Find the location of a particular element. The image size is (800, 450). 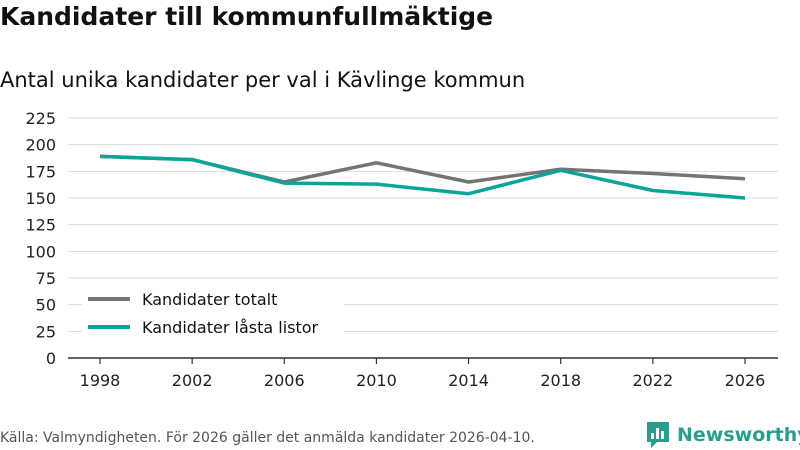

y-tick-label: 225 is located at coordinates (40, 118).